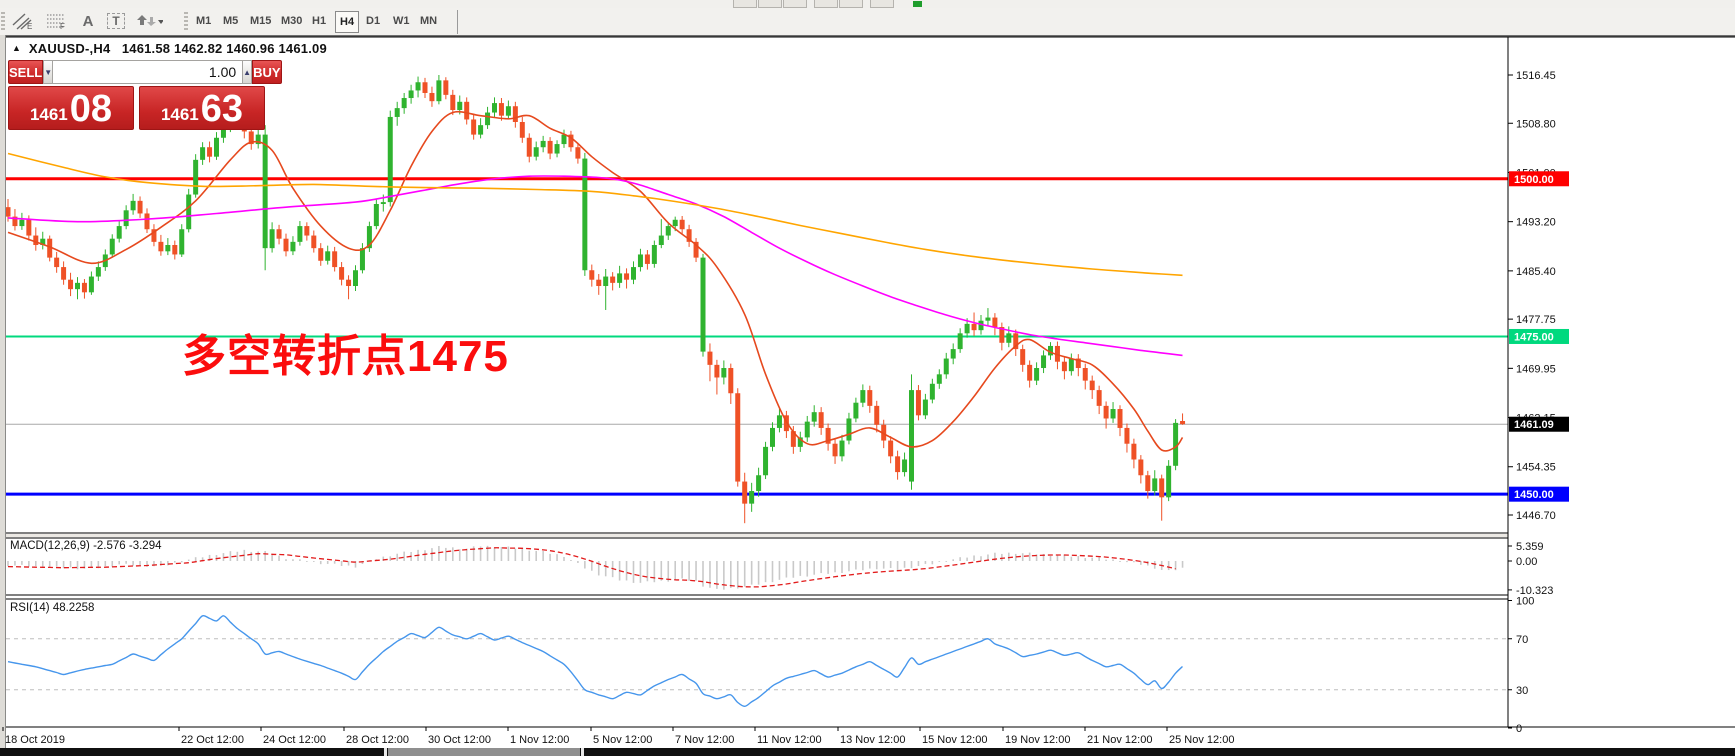 This screenshot has height=756, width=1735. I want to click on svg-text: 24 Oct 12:00, so click(294, 740).